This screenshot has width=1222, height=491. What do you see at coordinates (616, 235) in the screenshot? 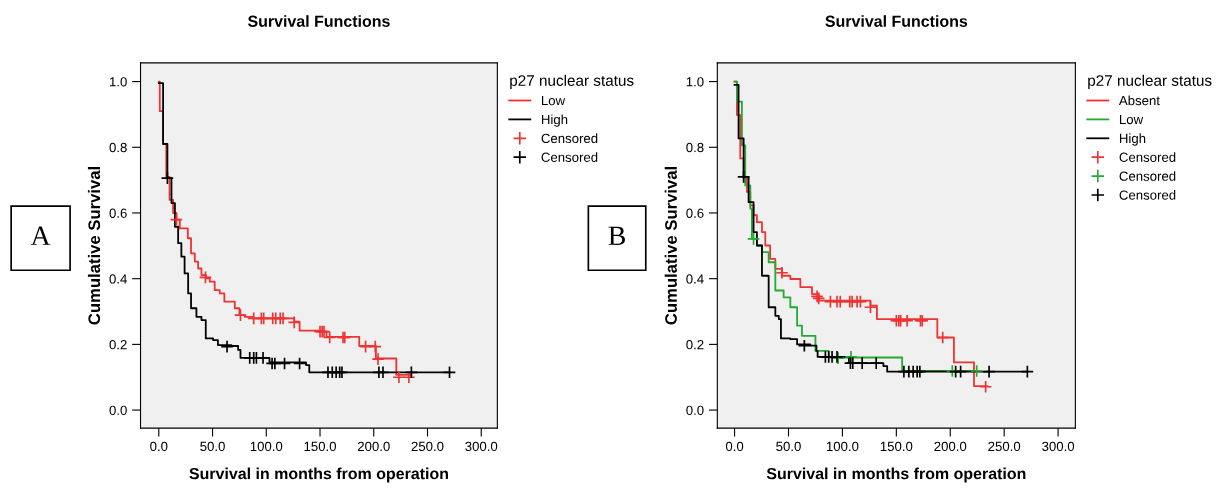
I see `text: B` at bounding box center [616, 235].